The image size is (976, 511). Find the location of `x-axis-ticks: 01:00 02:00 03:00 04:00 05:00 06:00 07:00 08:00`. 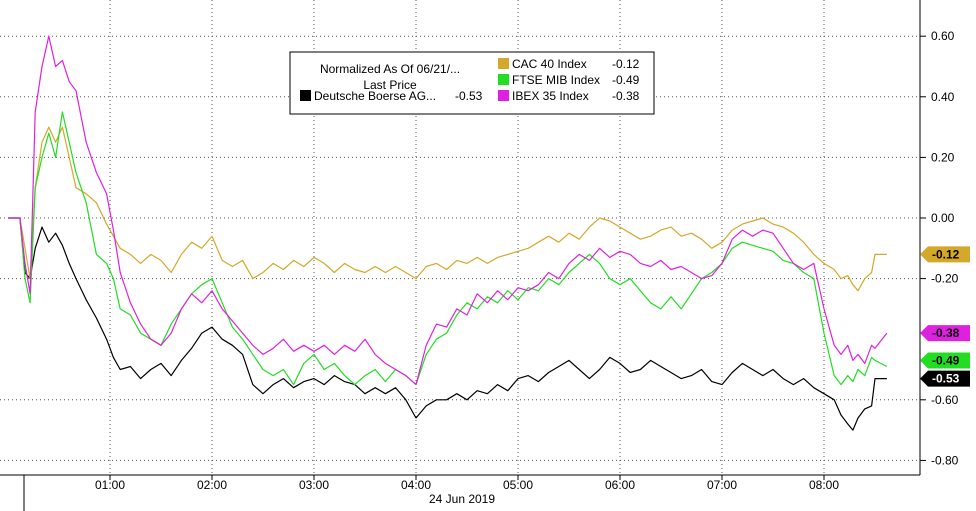

x-axis-ticks: 01:00 02:00 03:00 04:00 05:00 06:00 07:00 08:00 is located at coordinates (467, 483).